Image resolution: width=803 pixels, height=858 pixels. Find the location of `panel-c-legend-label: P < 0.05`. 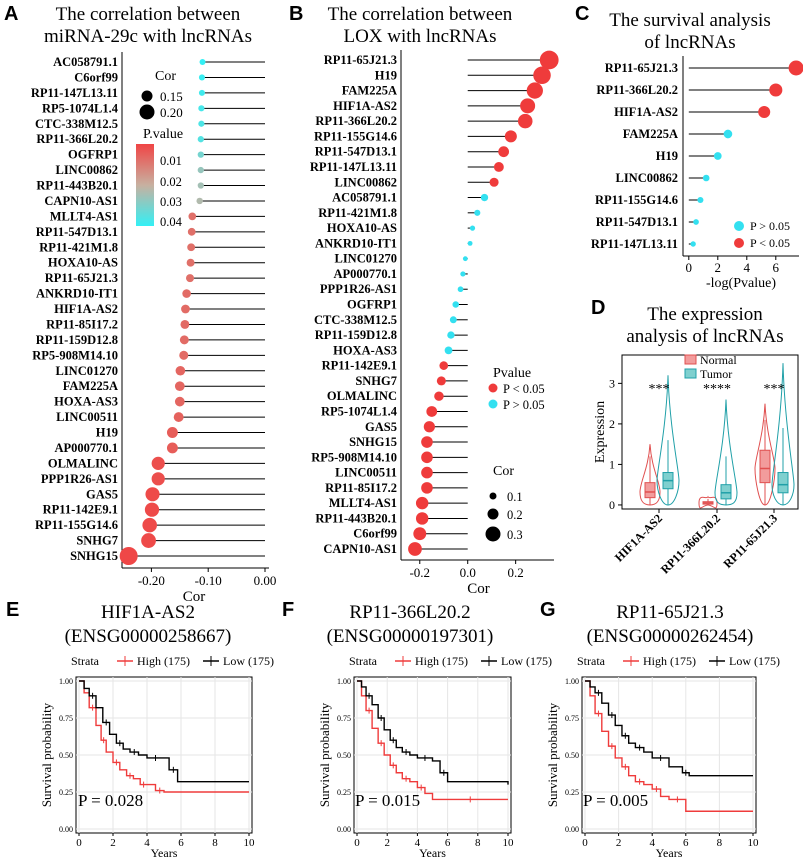

panel-c-legend-label: P < 0.05 is located at coordinates (770, 243).